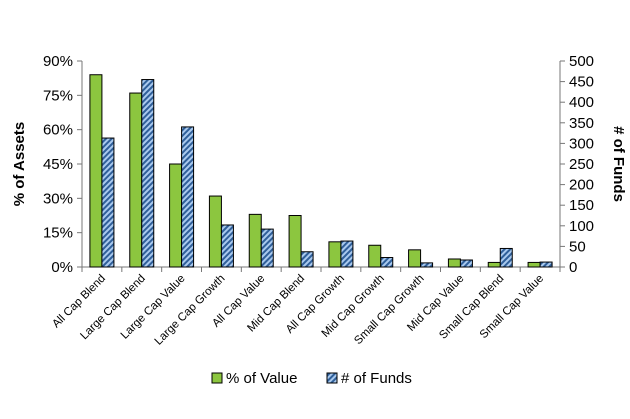 This screenshot has width=630, height=419. Describe the element at coordinates (332, 378) in the screenshot. I see `legend-swatch-num-funds` at that location.